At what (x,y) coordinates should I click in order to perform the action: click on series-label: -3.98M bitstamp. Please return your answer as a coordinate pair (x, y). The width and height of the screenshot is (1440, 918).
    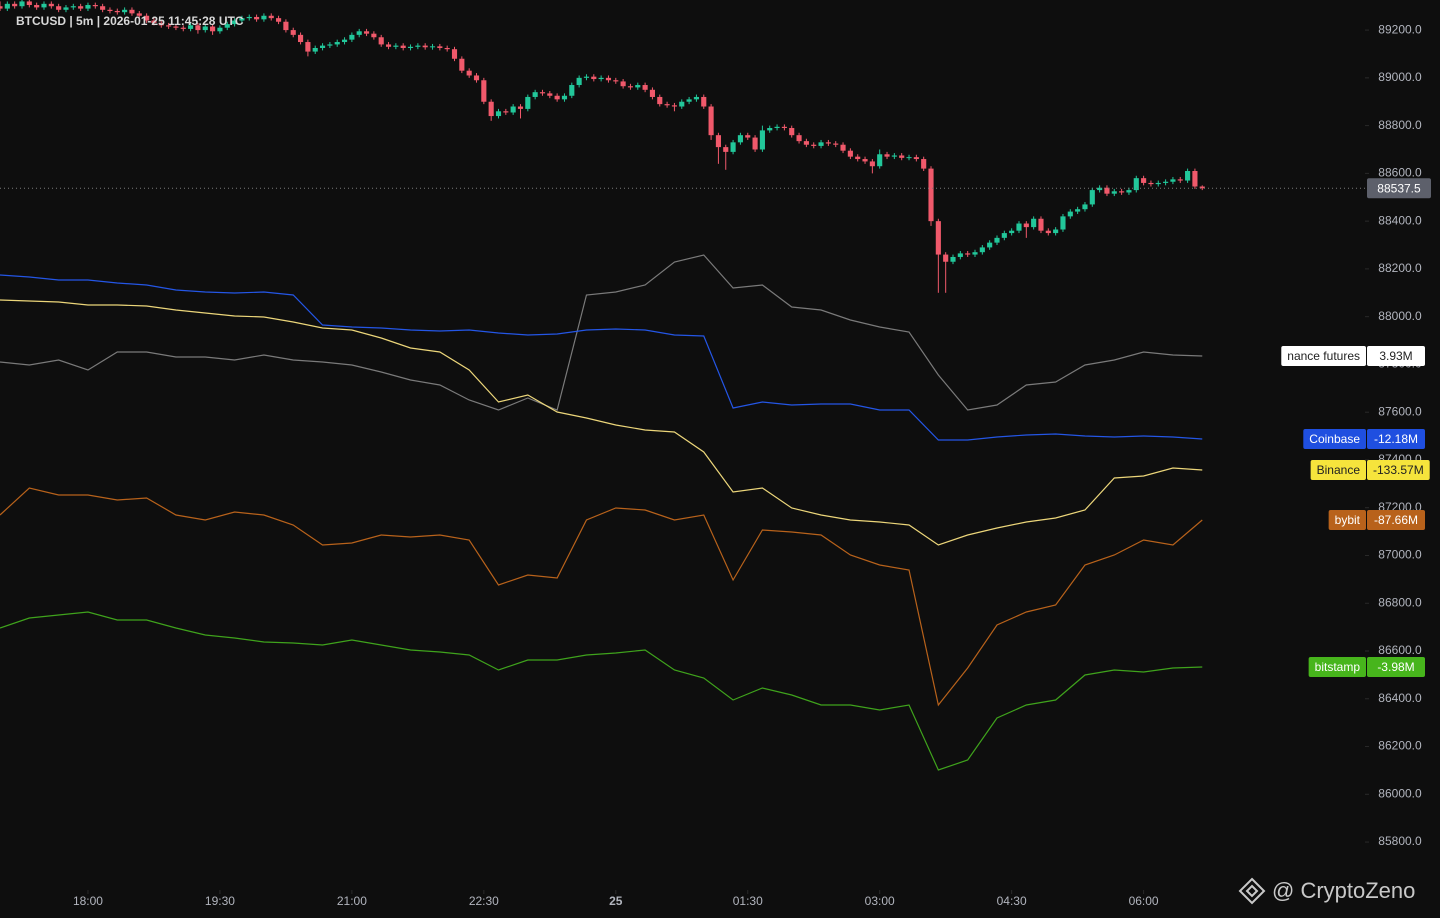
    Looking at the image, I should click on (1366, 667).